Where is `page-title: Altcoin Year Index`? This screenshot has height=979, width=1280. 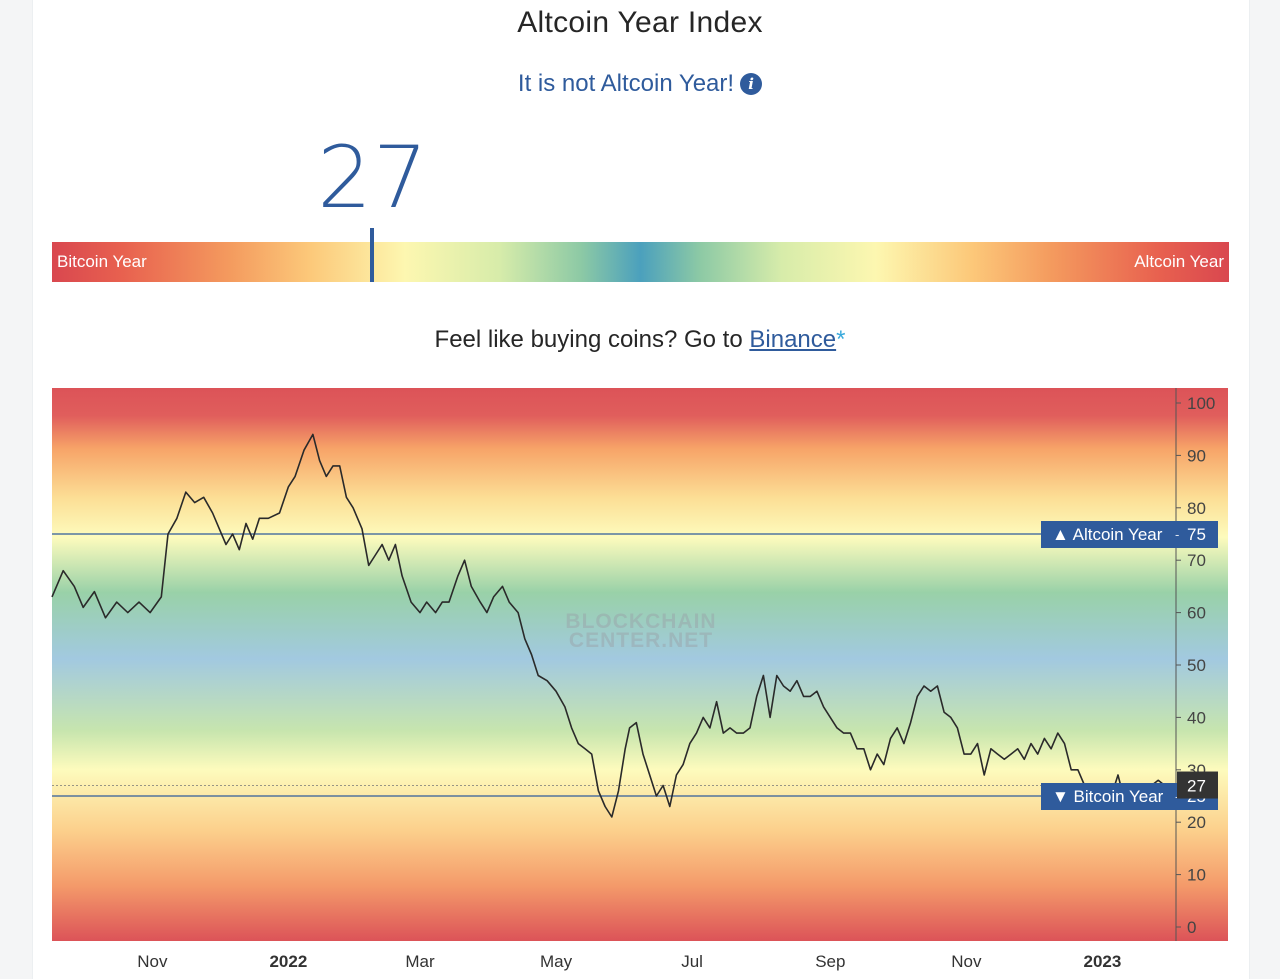 page-title: Altcoin Year Index is located at coordinates (640, 22).